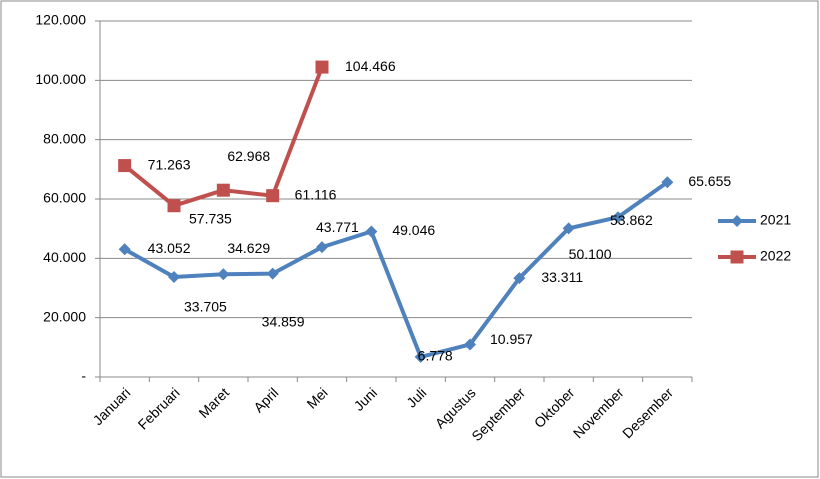  What do you see at coordinates (64, 138) in the screenshot?
I see `y-tick-label: 80.000` at bounding box center [64, 138].